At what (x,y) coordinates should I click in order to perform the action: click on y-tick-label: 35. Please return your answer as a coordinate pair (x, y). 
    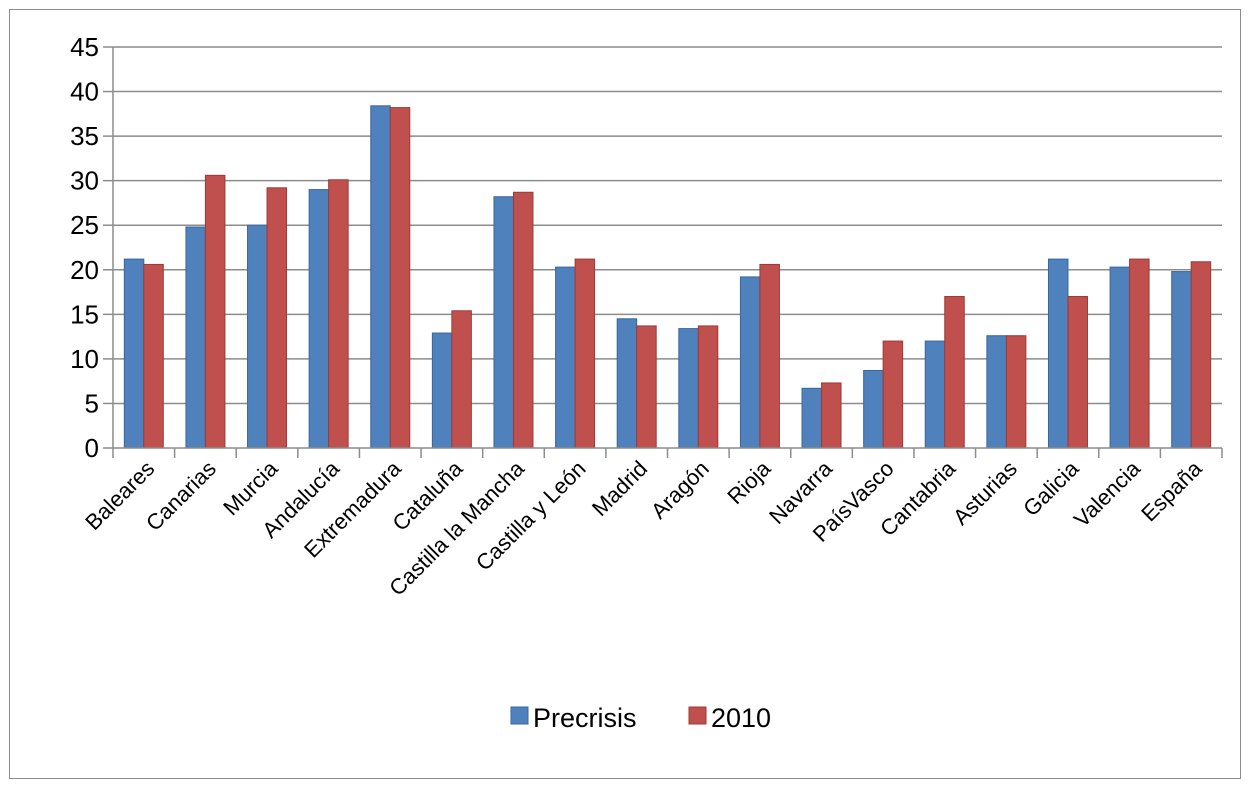
    Looking at the image, I should click on (84, 136).